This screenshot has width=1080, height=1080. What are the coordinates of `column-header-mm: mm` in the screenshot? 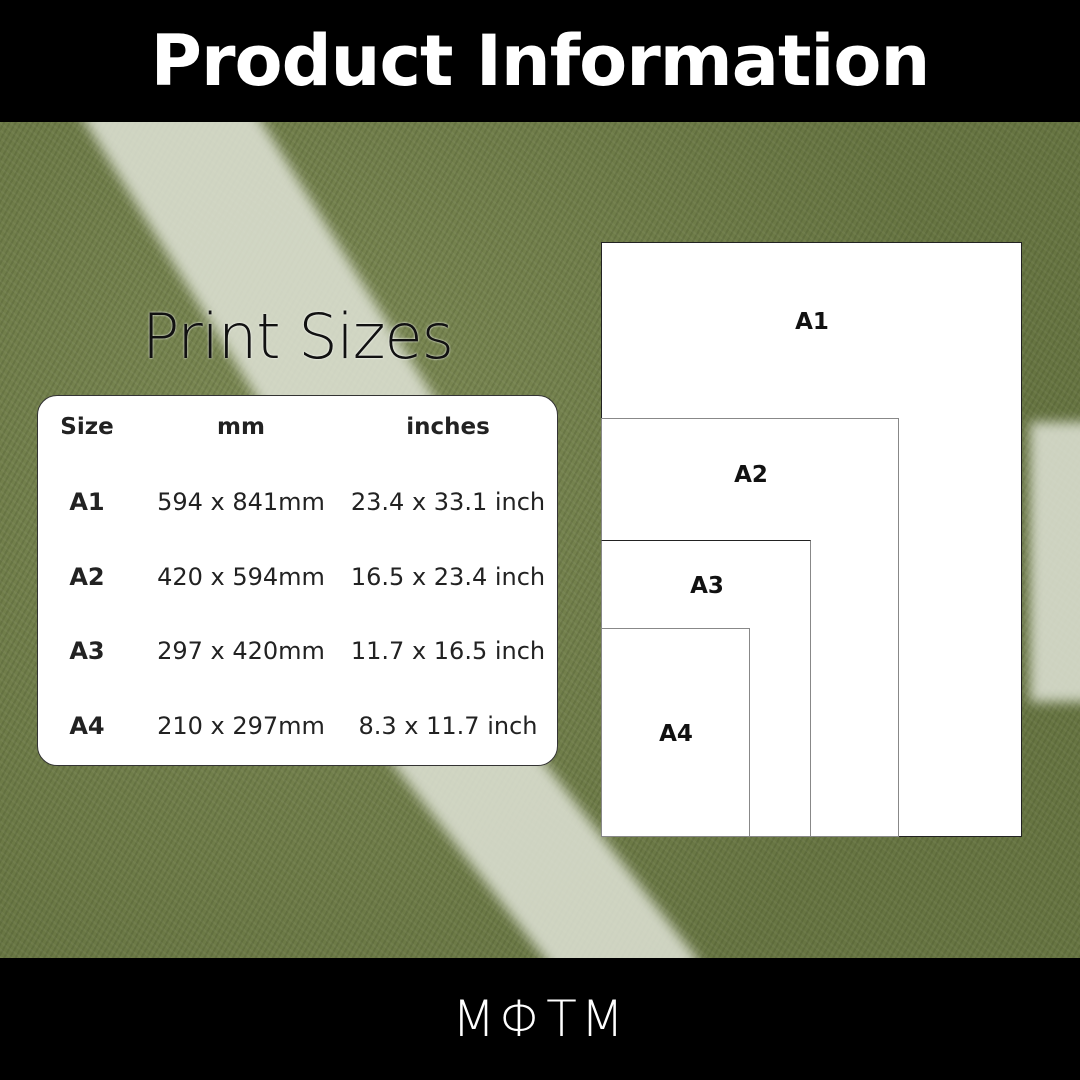 It's located at (241, 427).